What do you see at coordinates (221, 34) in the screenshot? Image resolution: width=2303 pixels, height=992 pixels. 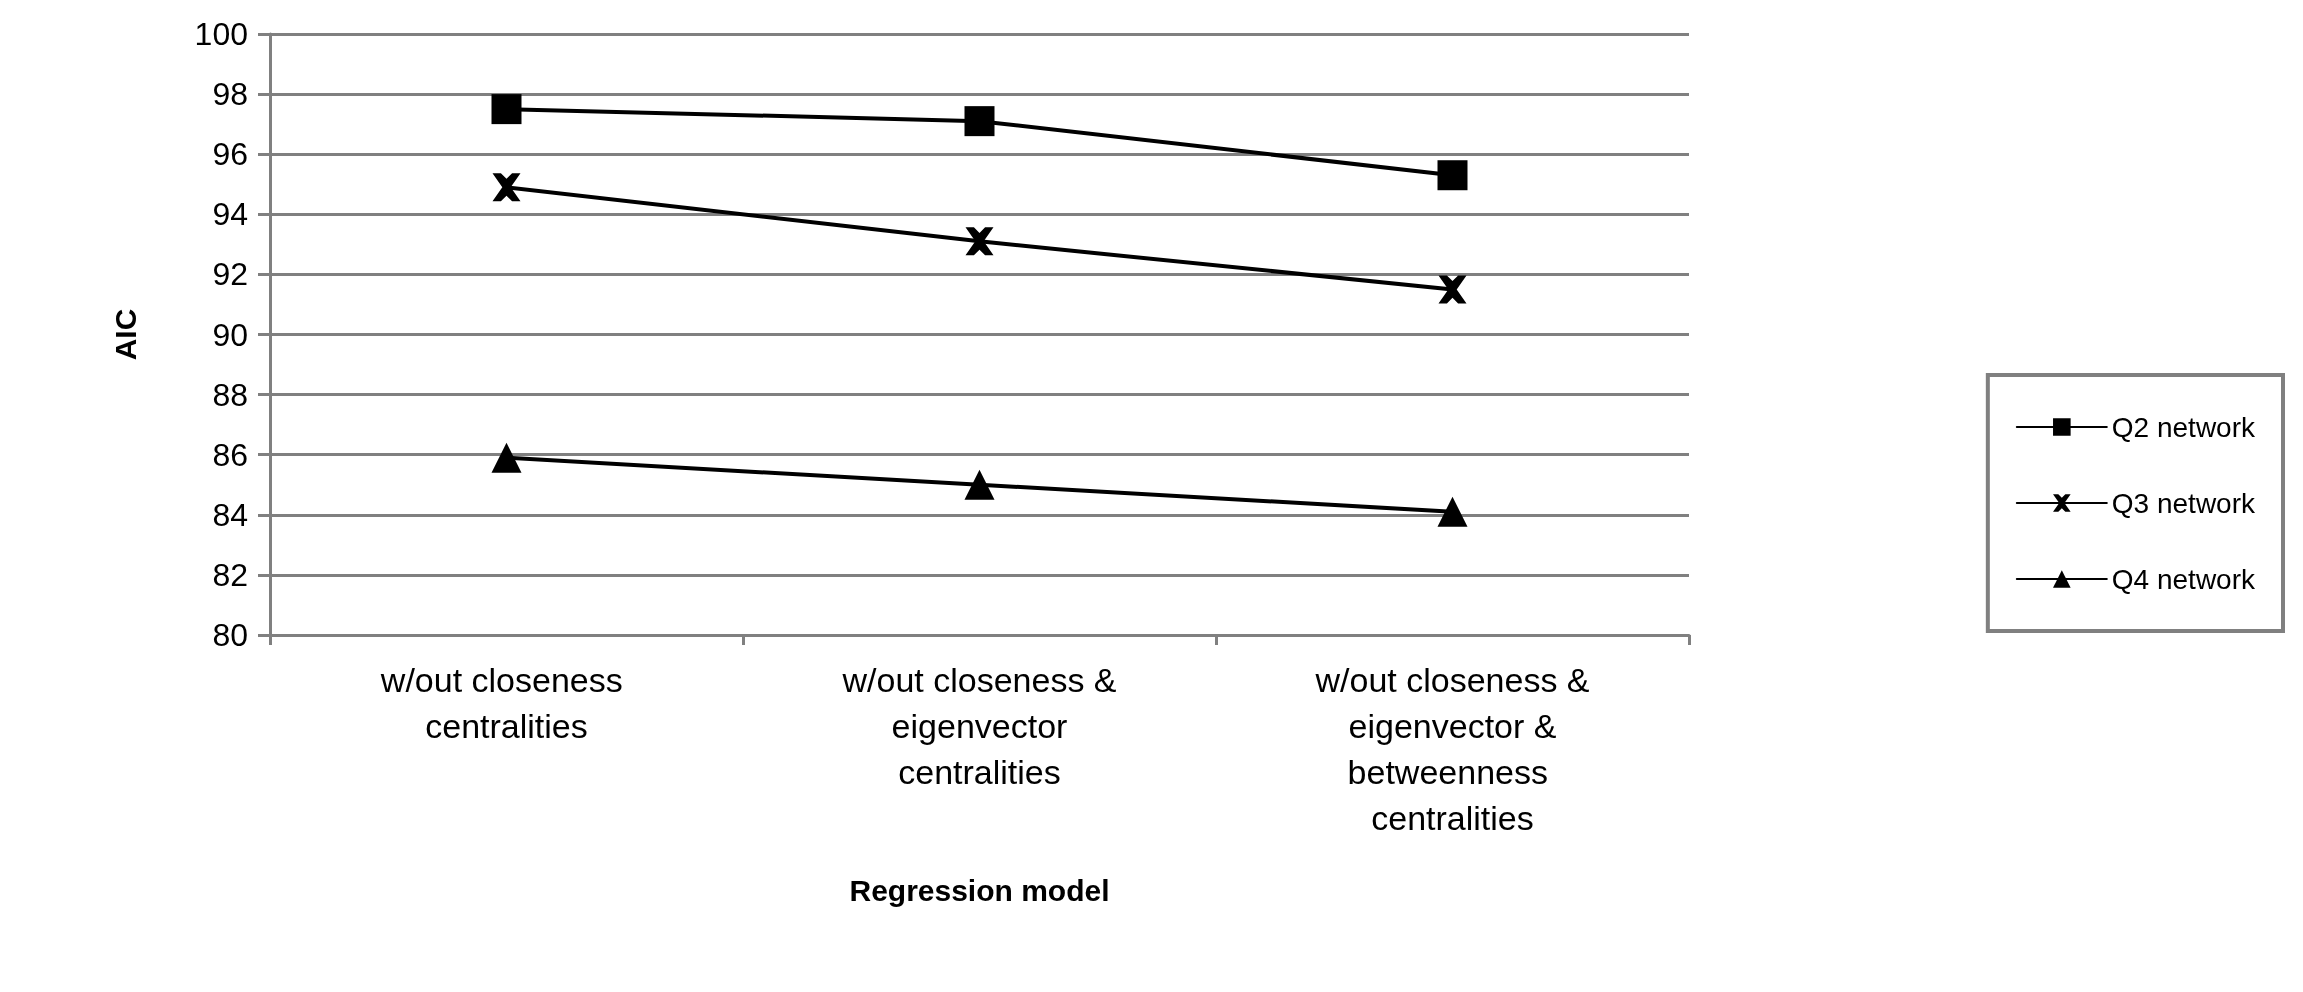 I see `y-tick-label: 100` at bounding box center [221, 34].